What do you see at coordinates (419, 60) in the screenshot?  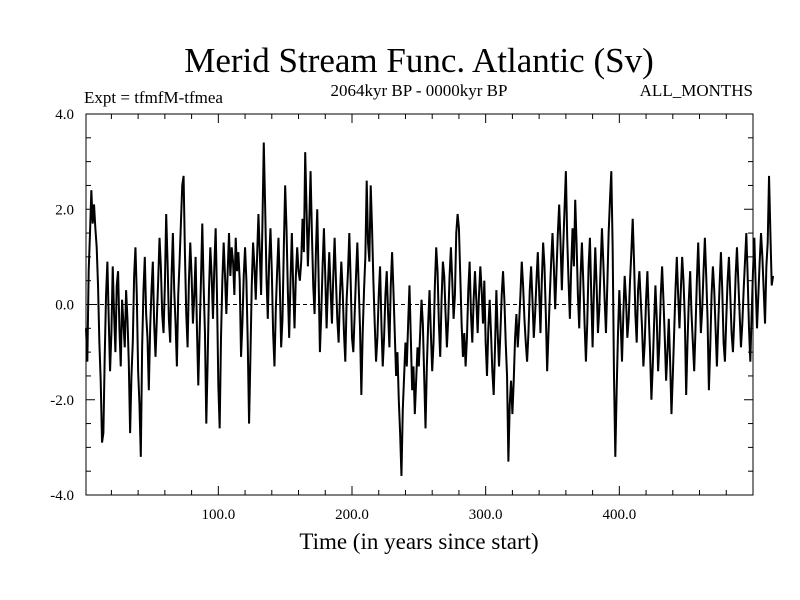 I see `chart-title: Merid Stream Func. Atlantic (Sv)` at bounding box center [419, 60].